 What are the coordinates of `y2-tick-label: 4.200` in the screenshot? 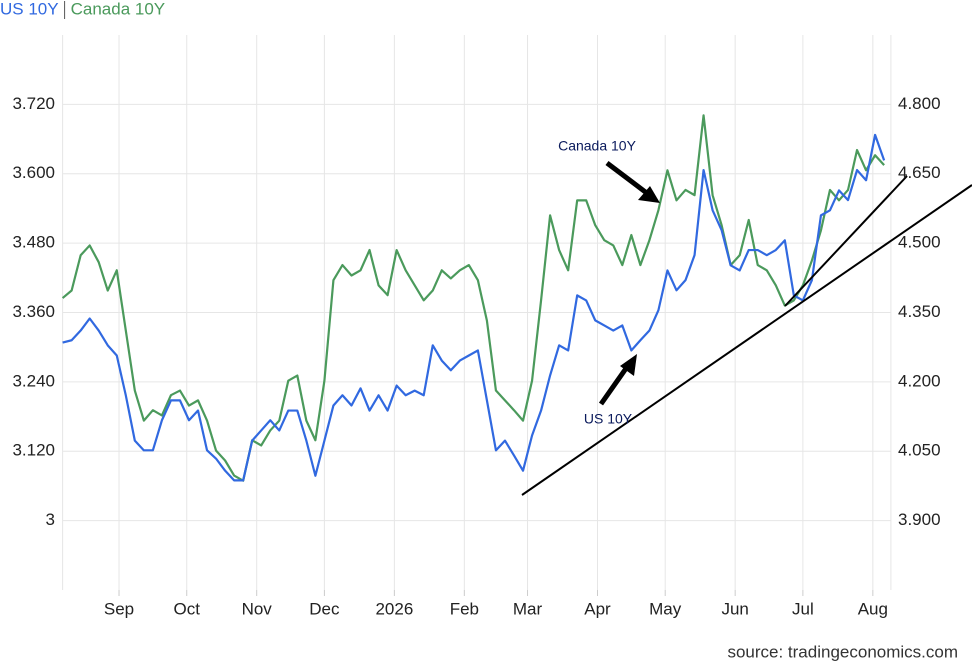 It's located at (919, 380).